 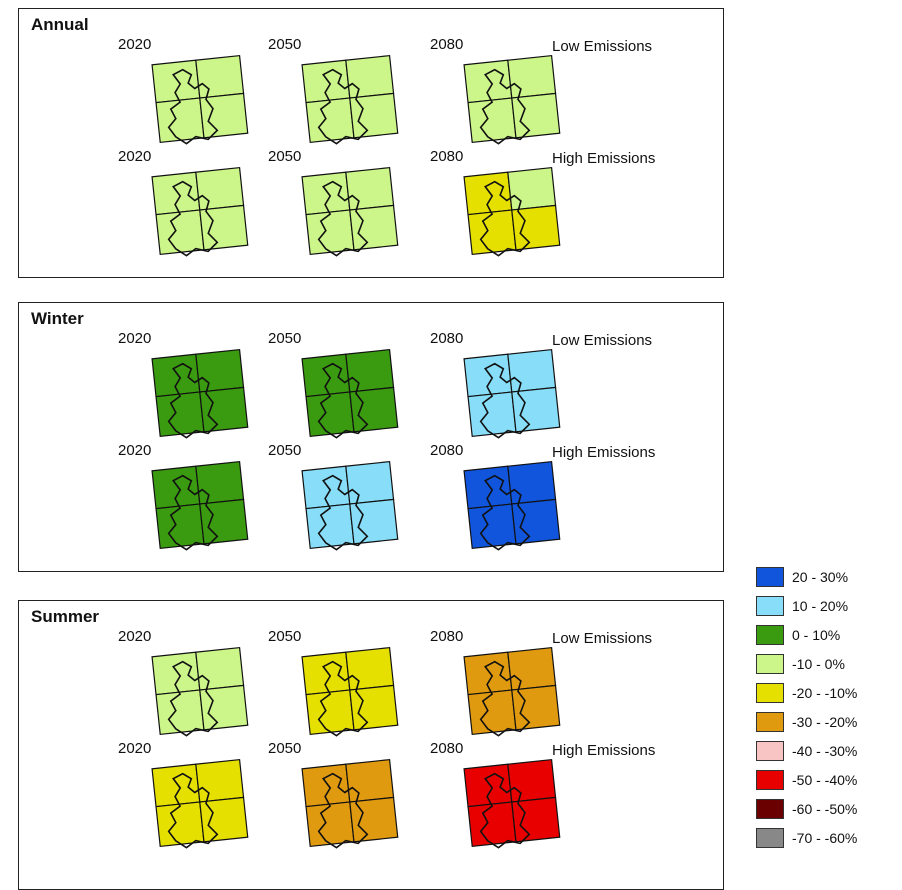 What do you see at coordinates (829, 810) in the screenshot?
I see `legend-item: -60 - -50%` at bounding box center [829, 810].